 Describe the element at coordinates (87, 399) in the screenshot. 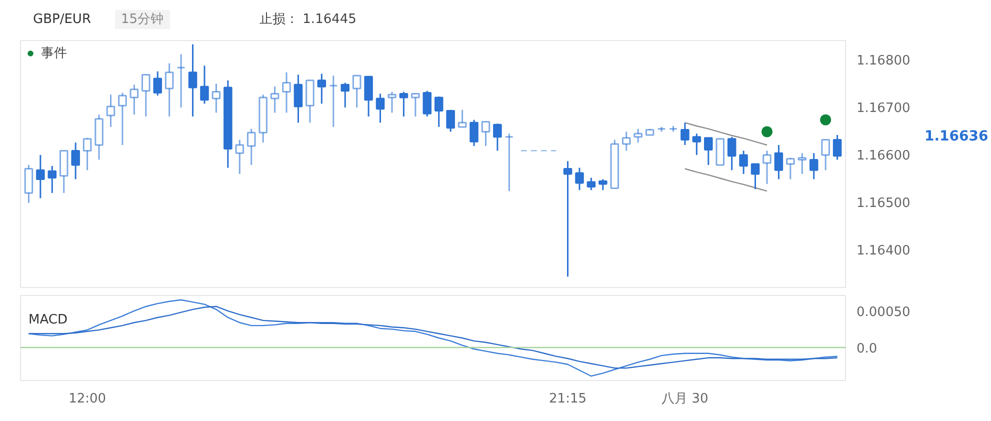

I see `x-tick-label: 12:00` at that location.